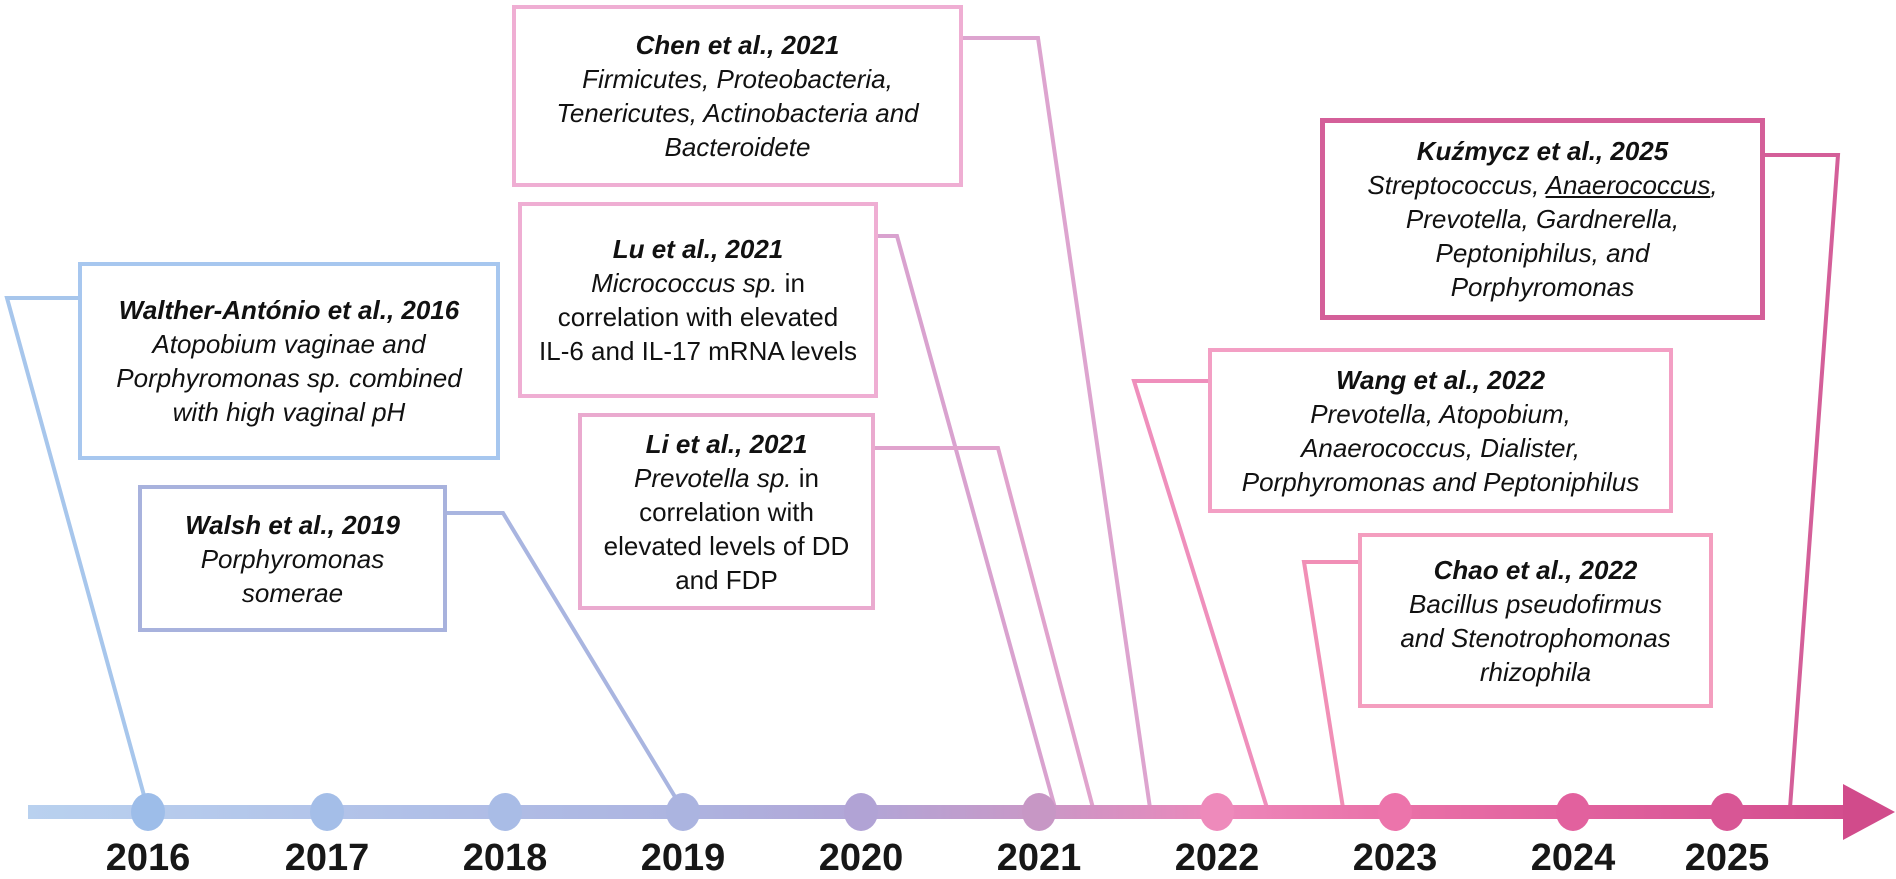  What do you see at coordinates (1803, 481) in the screenshot?
I see `connector-line-kuzmycz` at bounding box center [1803, 481].